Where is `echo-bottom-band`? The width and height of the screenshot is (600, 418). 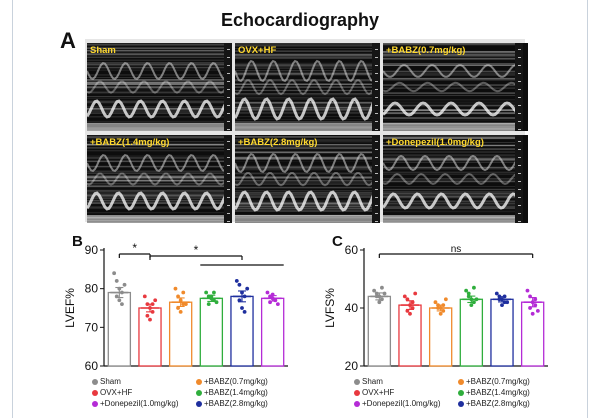
echo-bottom-band is located at coordinates (307, 127).